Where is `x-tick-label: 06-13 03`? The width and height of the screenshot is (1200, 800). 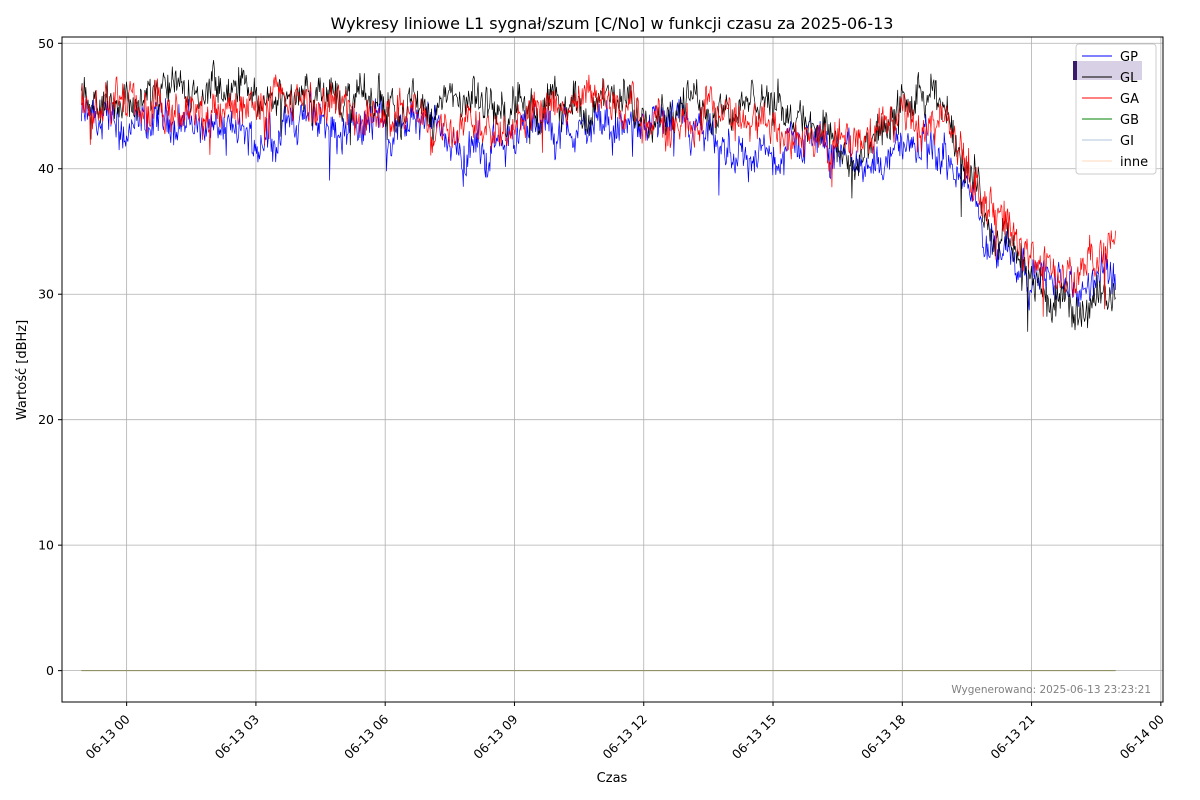 x-tick-label: 06-13 03 is located at coordinates (237, 737).